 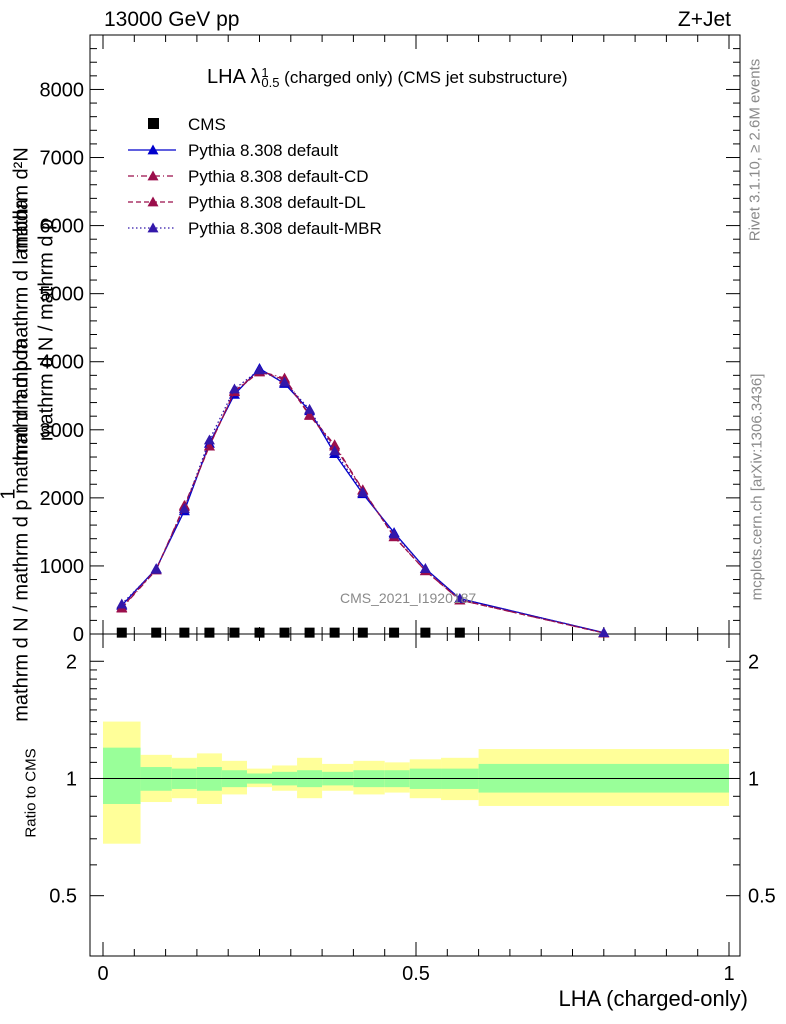 I want to click on chart-title-sup: 1, so click(x=265, y=72).